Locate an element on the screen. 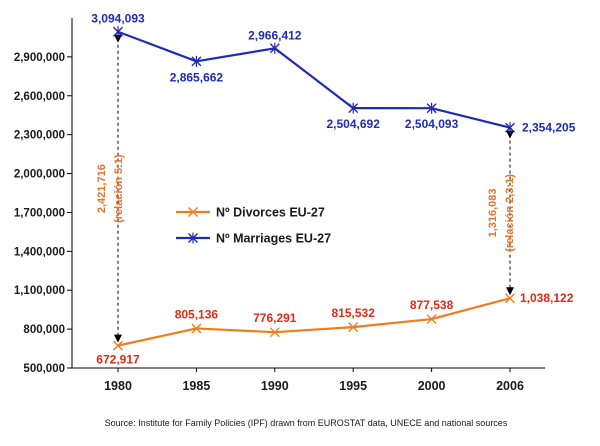  gap-value-label: 2,421,716 is located at coordinates (102, 188).